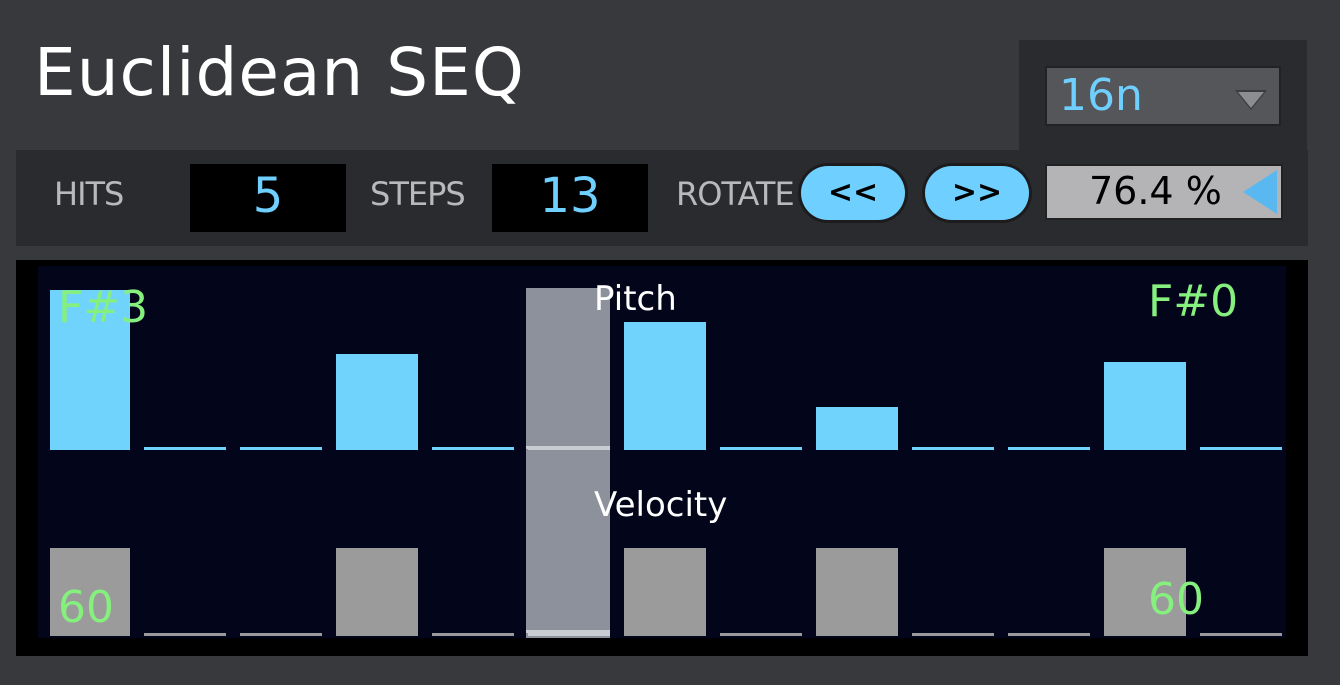 The width and height of the screenshot is (1340, 685). I want to click on velocity-section-label: Velocity, so click(661, 505).